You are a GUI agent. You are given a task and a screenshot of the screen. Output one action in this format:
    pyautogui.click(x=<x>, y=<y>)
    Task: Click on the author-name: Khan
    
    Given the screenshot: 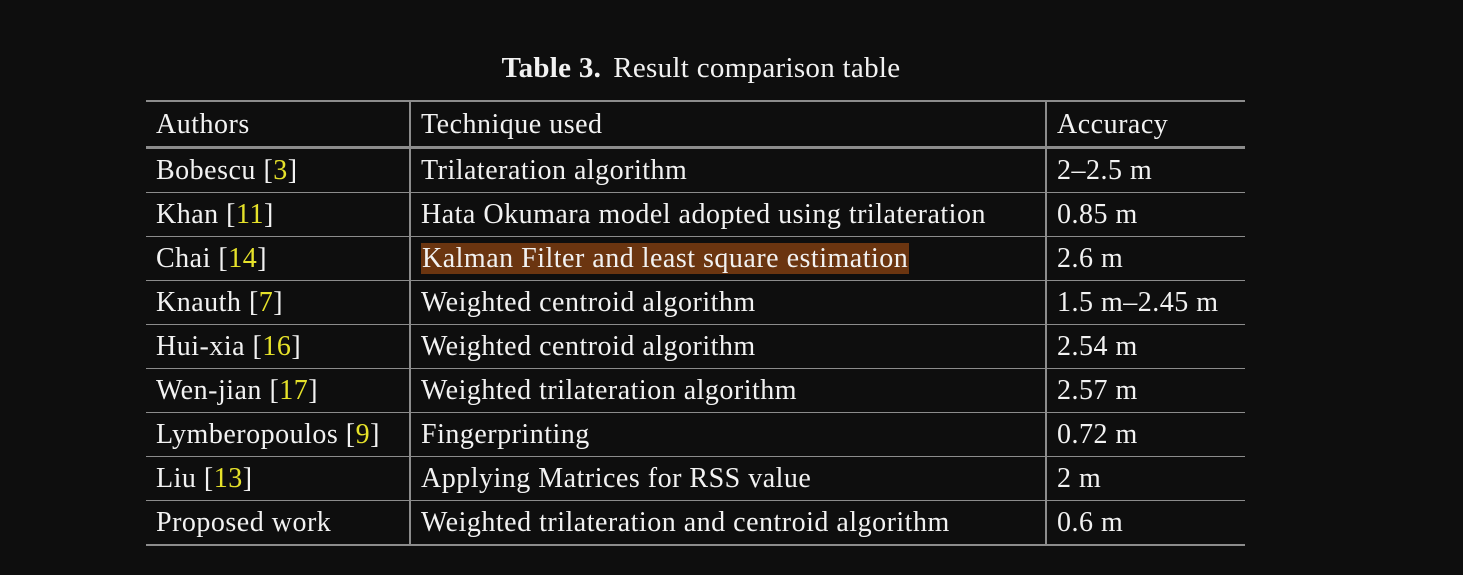 What is the action you would take?
    pyautogui.click(x=187, y=214)
    